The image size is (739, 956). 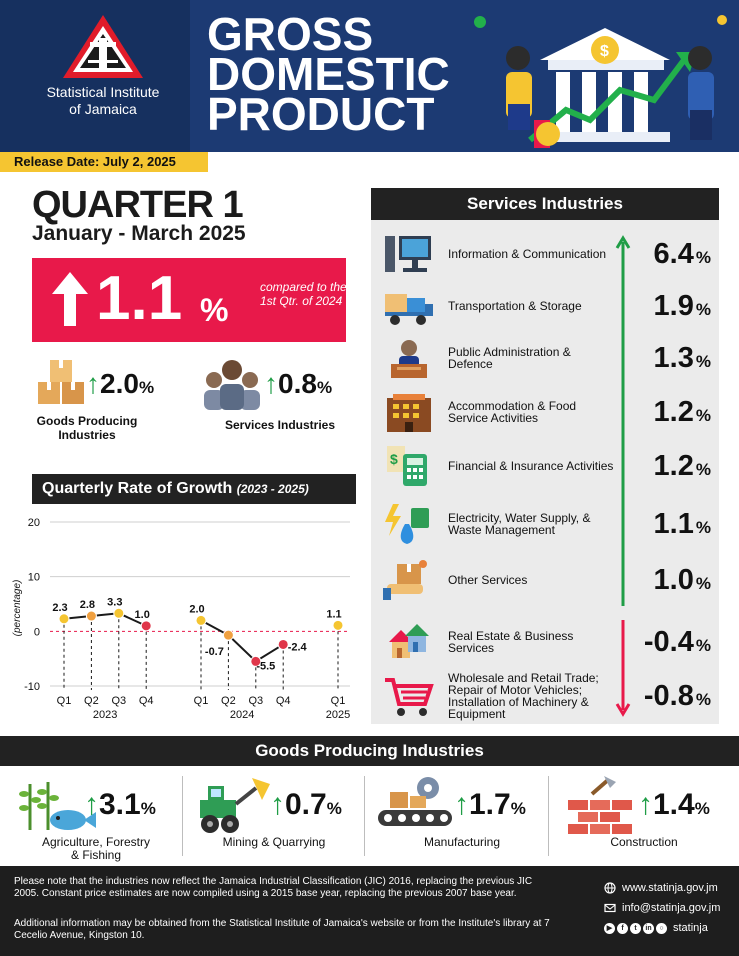 What do you see at coordinates (545, 642) in the screenshot?
I see `service-row-real-estate: Real Estate & Business Services -0.4%` at bounding box center [545, 642].